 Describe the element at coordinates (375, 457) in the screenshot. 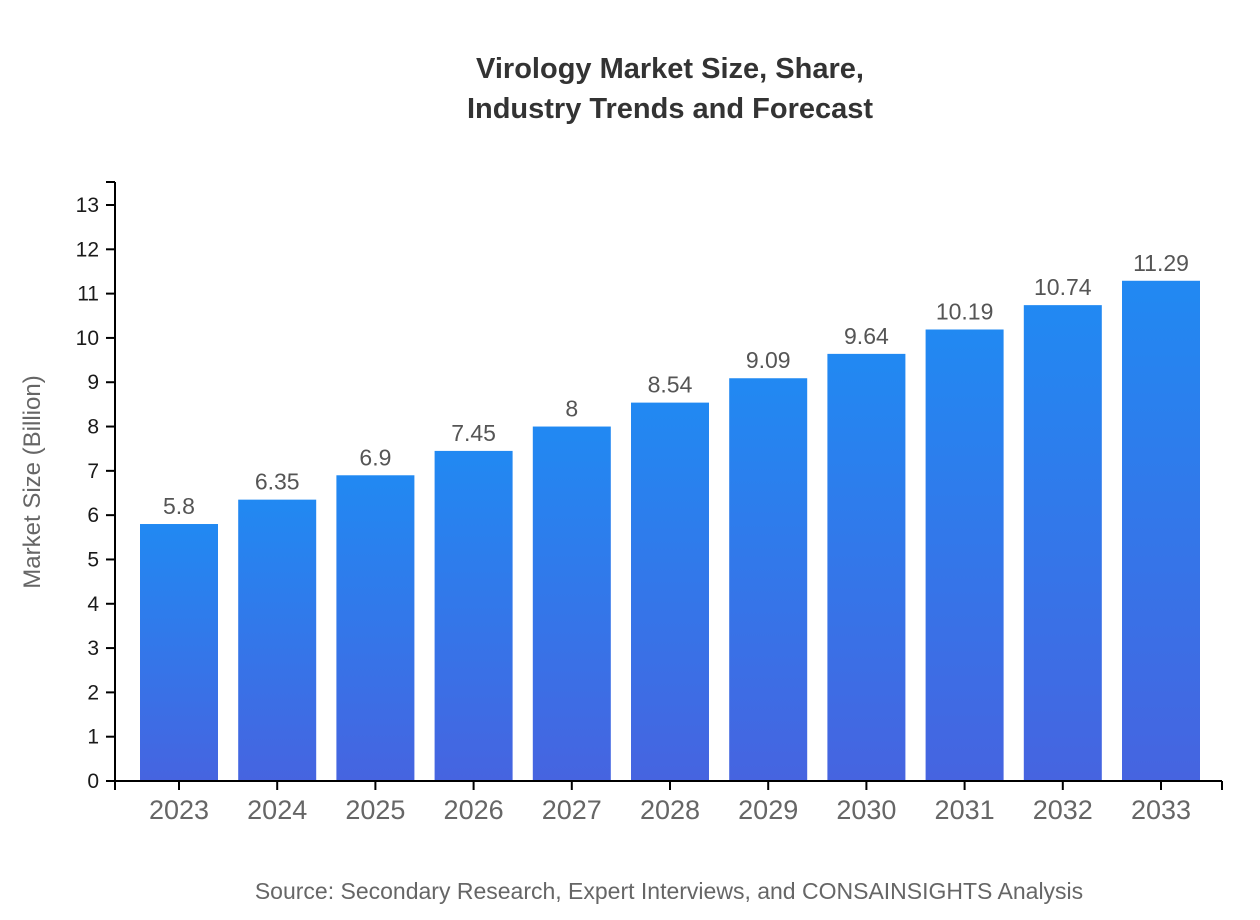

I see `bar-value-label: 6.9` at that location.